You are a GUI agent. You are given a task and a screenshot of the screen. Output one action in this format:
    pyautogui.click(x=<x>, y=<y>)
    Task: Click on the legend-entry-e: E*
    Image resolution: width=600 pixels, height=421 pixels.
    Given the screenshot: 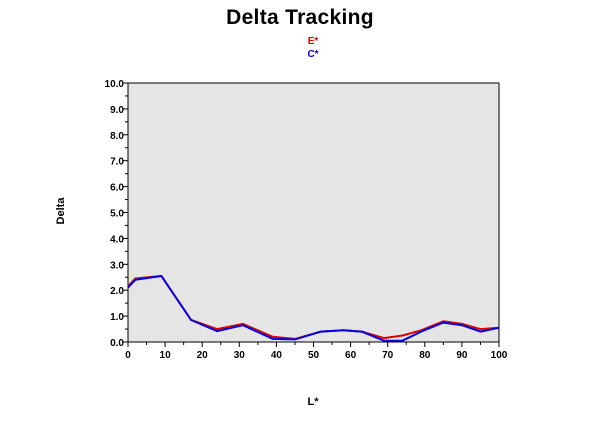 What is the action you would take?
    pyautogui.click(x=313, y=41)
    